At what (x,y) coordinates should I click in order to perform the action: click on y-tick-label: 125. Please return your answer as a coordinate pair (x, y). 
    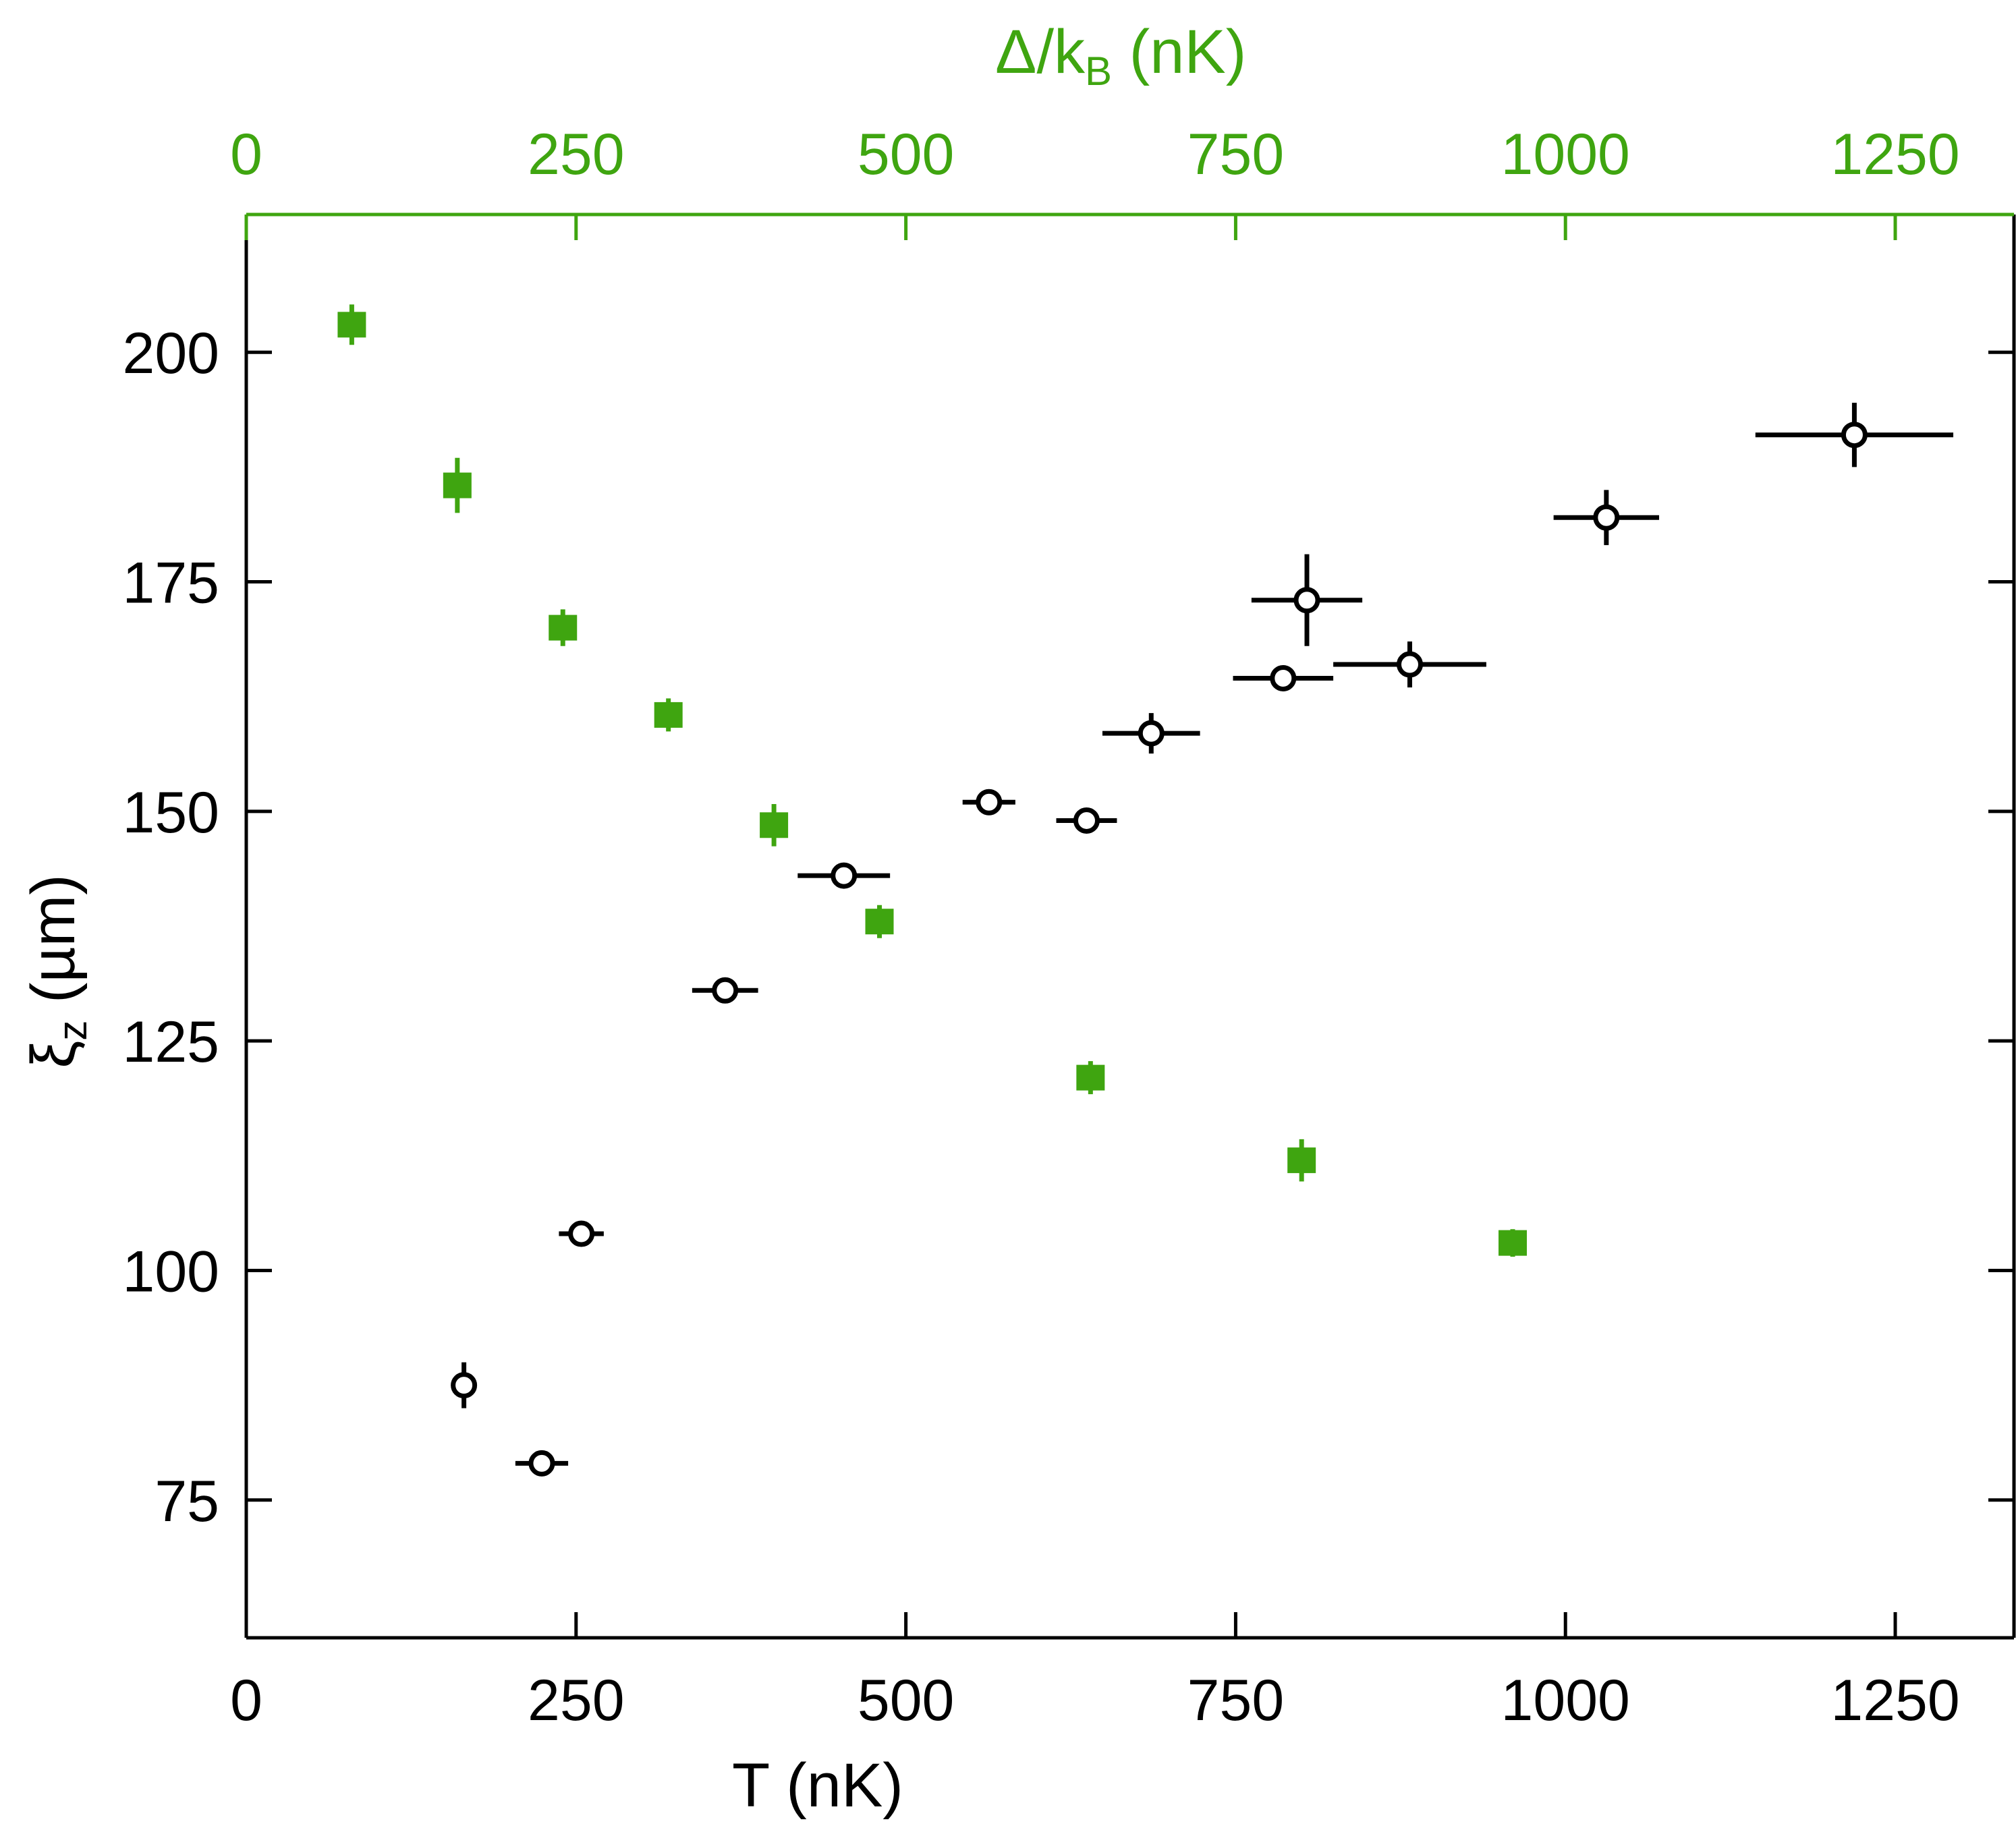
    Looking at the image, I should click on (171, 1042).